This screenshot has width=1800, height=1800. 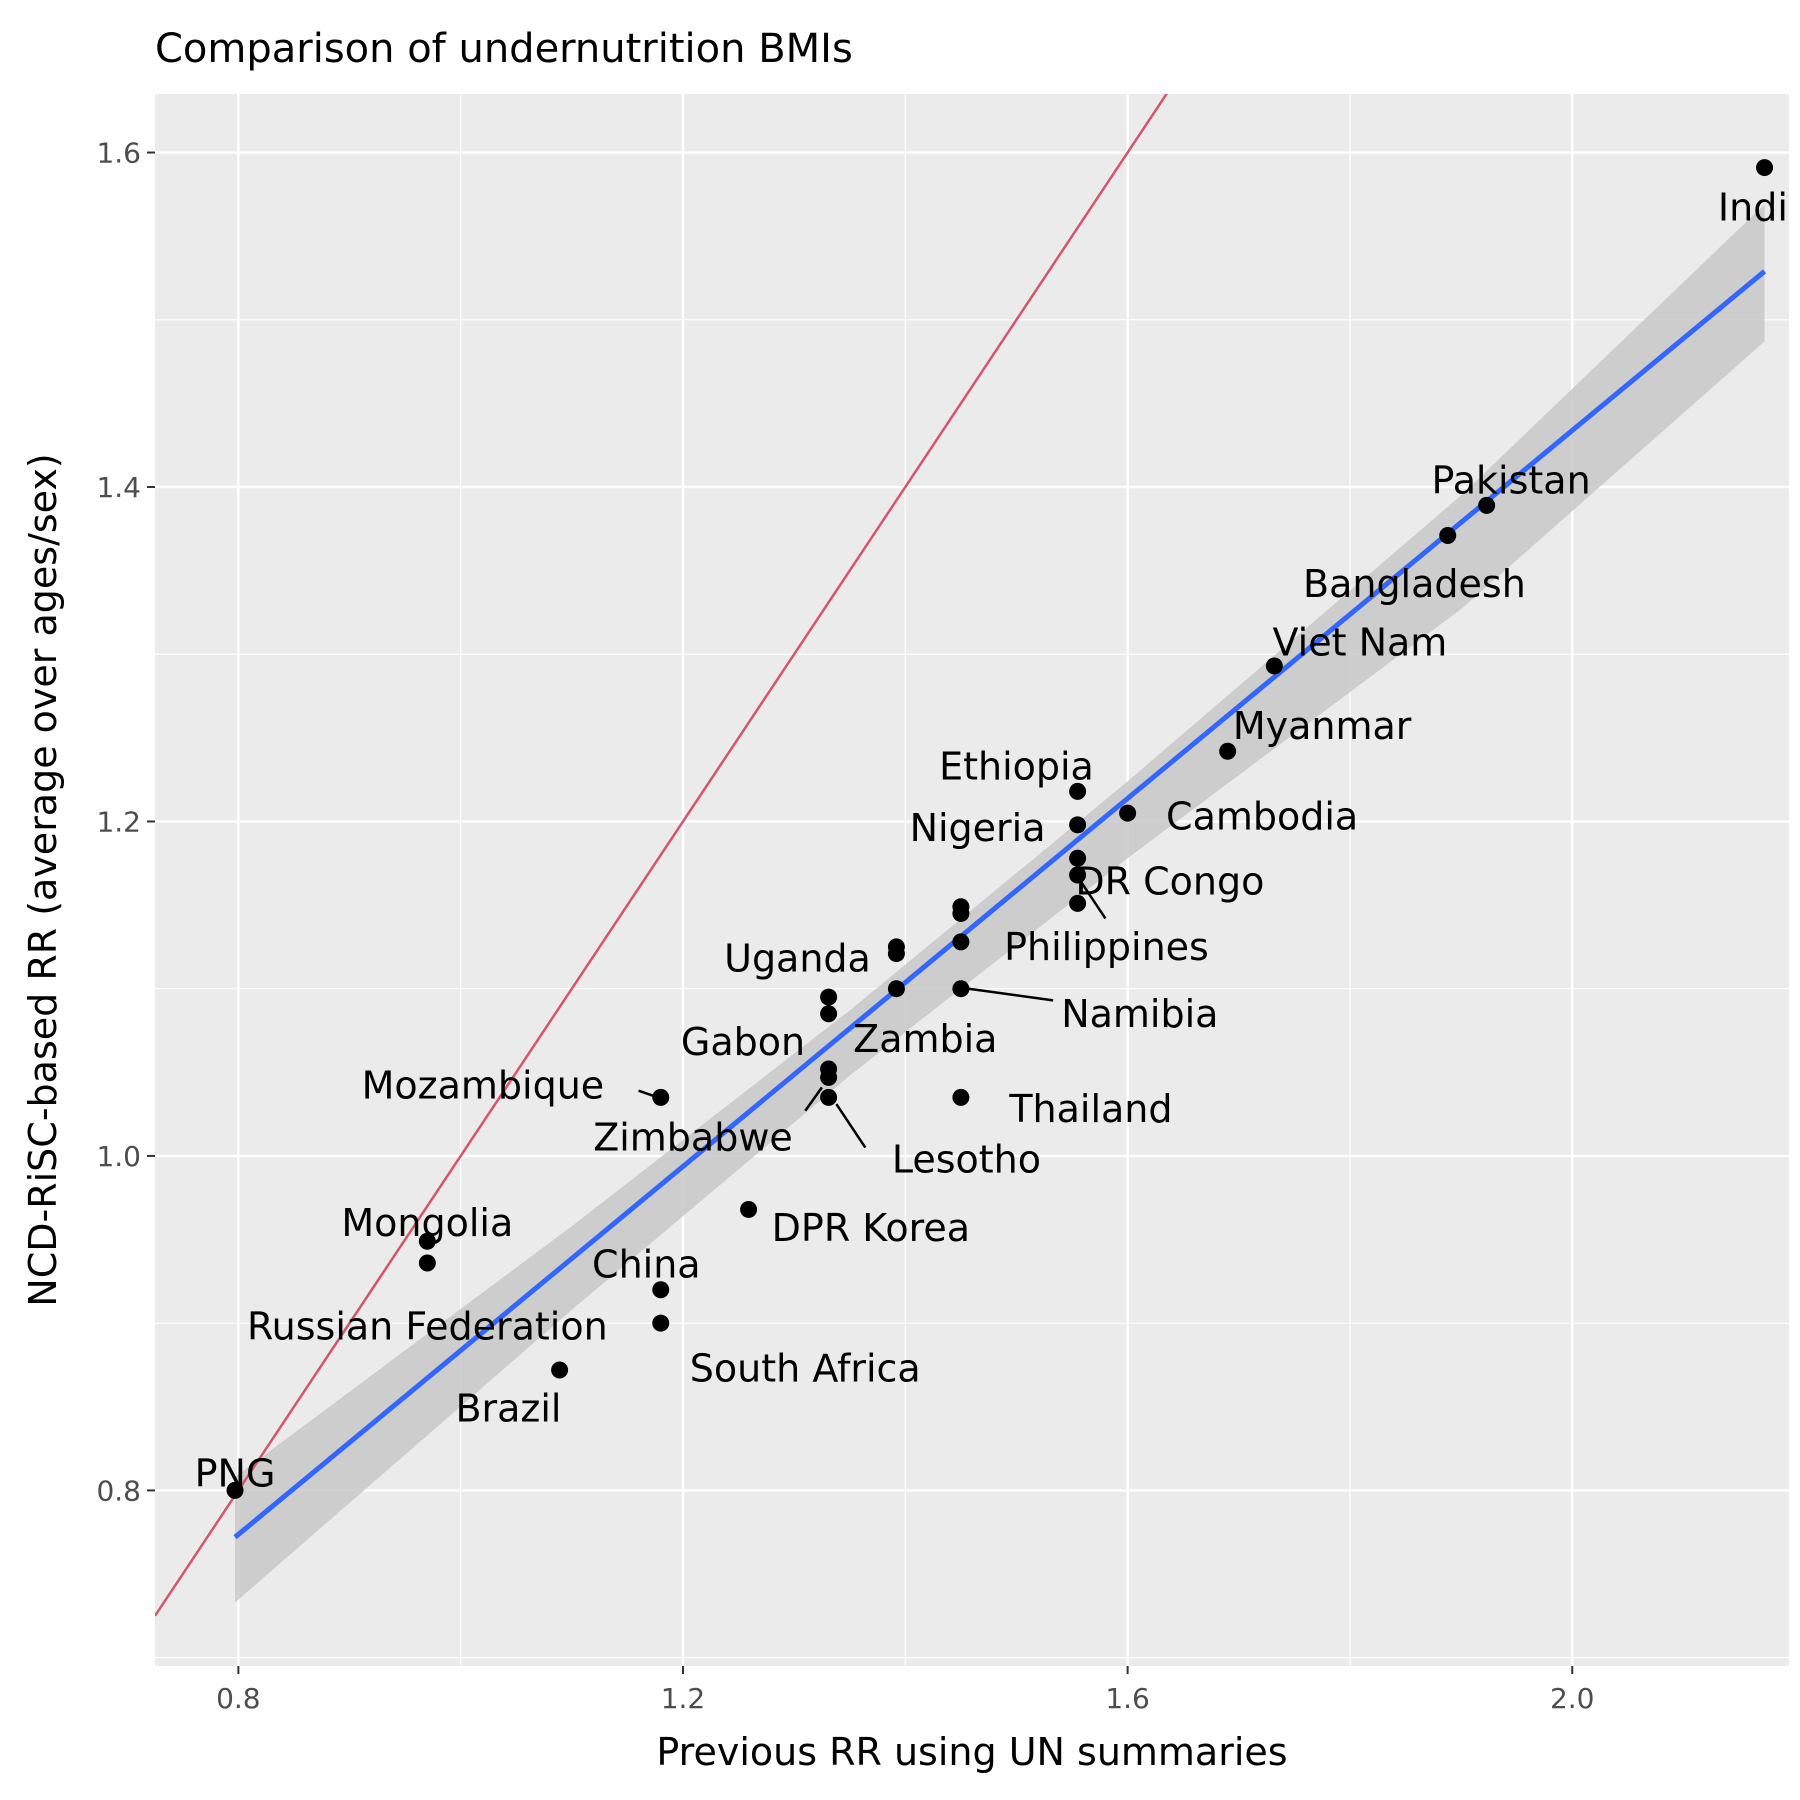 I want to click on point-label: Philippines, so click(x=1106, y=947).